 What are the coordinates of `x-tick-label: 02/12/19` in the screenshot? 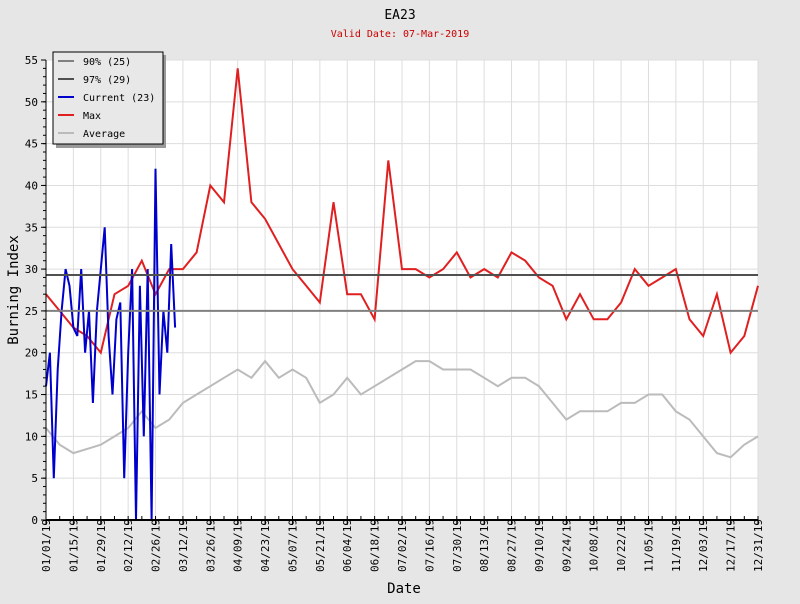 It's located at (128, 545).